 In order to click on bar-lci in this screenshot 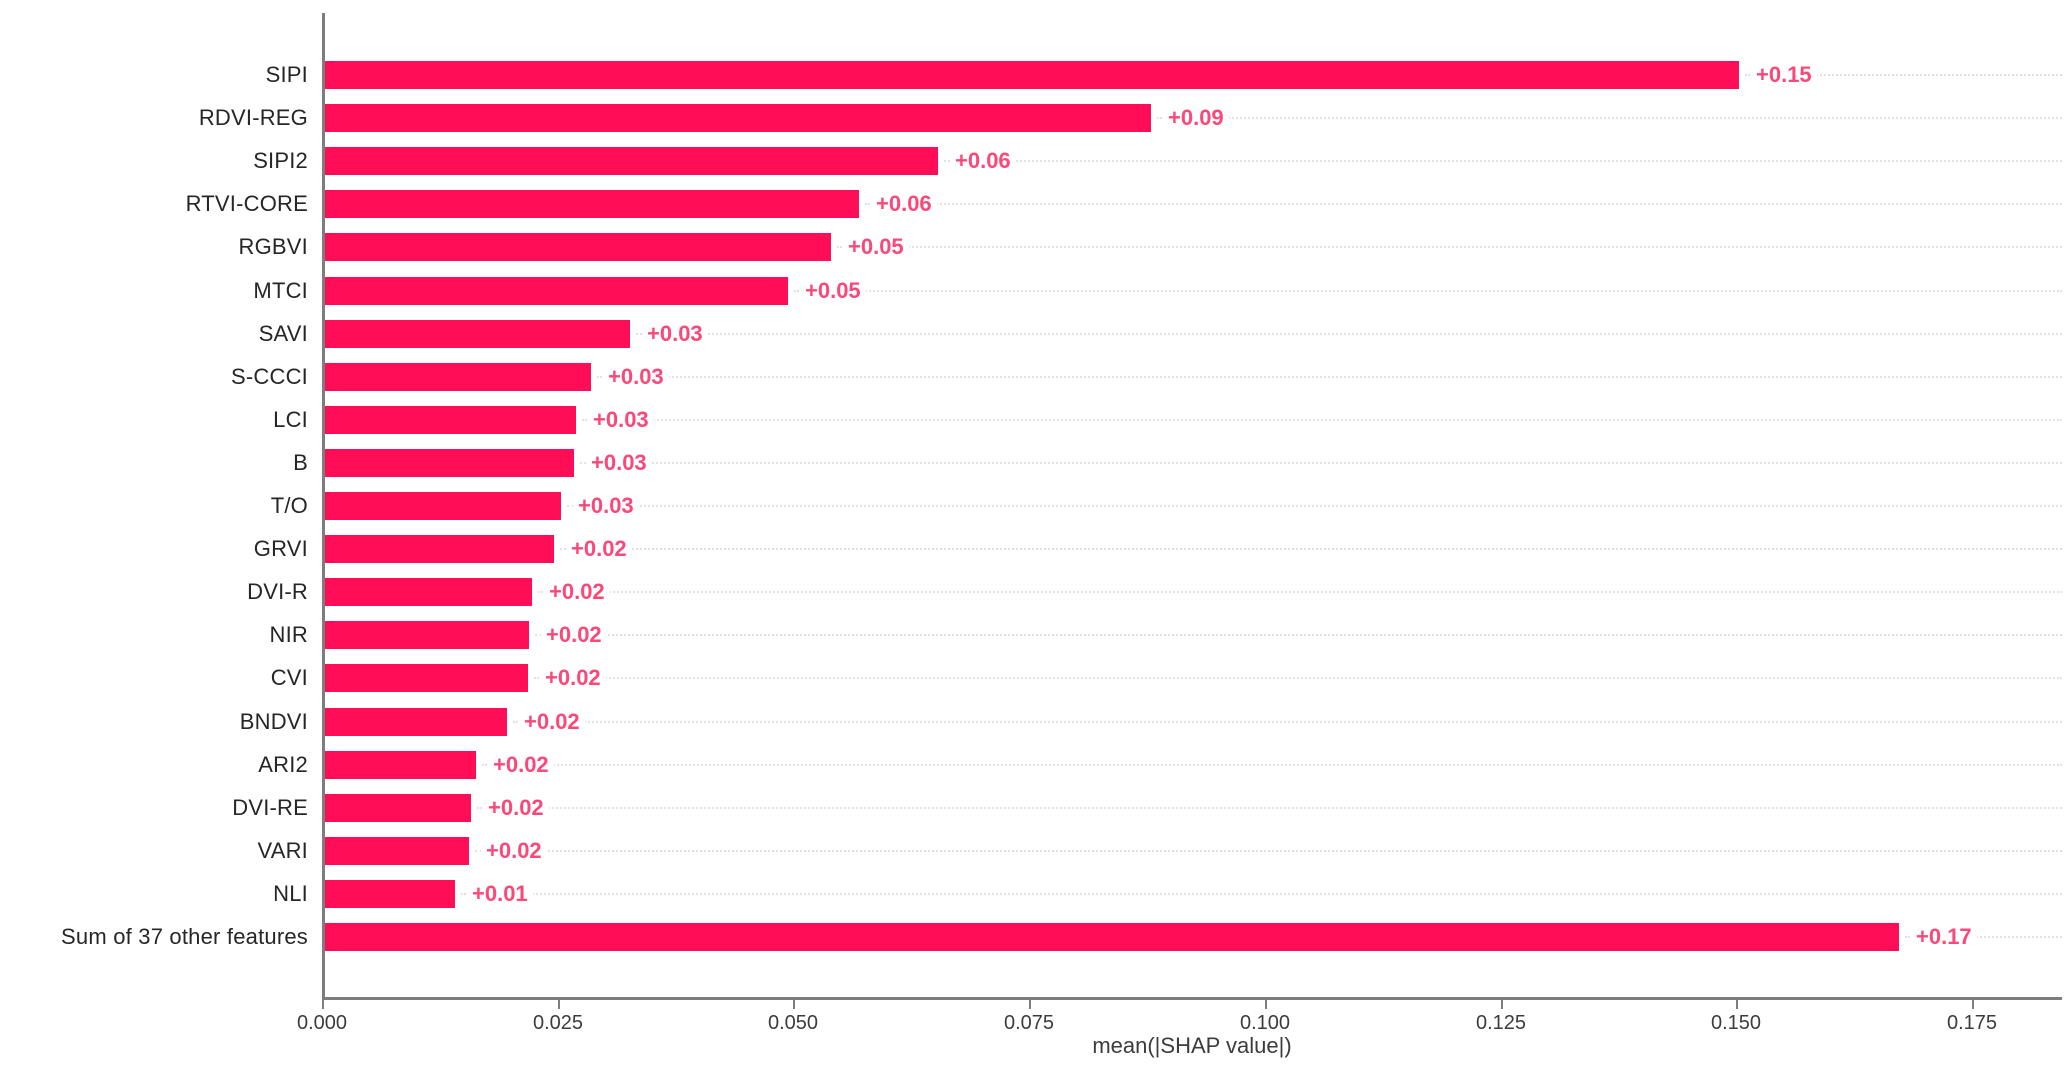, I will do `click(450, 420)`.